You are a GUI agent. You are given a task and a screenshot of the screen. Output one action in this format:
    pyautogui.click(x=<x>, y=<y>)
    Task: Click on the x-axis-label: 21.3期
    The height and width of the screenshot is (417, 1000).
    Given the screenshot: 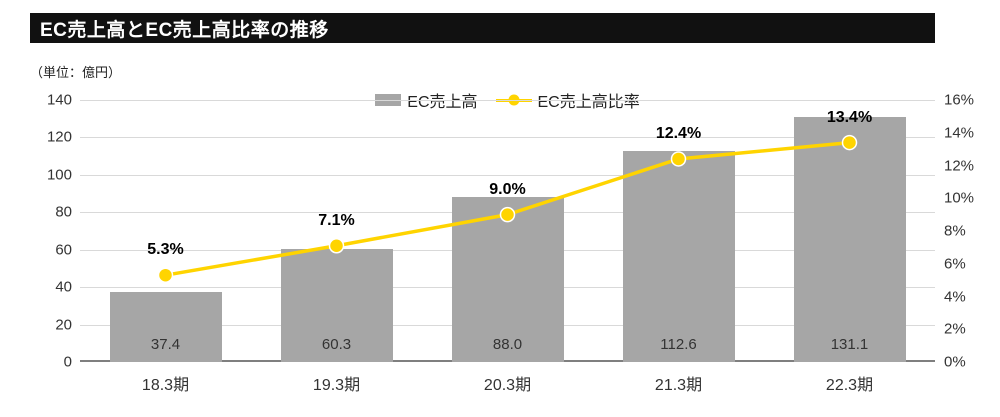 What is the action you would take?
    pyautogui.click(x=678, y=385)
    